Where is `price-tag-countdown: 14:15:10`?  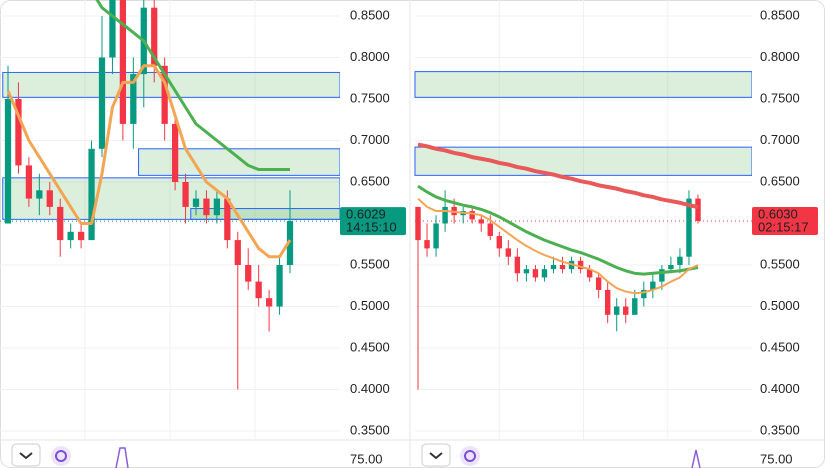
price-tag-countdown: 14:15:10 is located at coordinates (371, 227).